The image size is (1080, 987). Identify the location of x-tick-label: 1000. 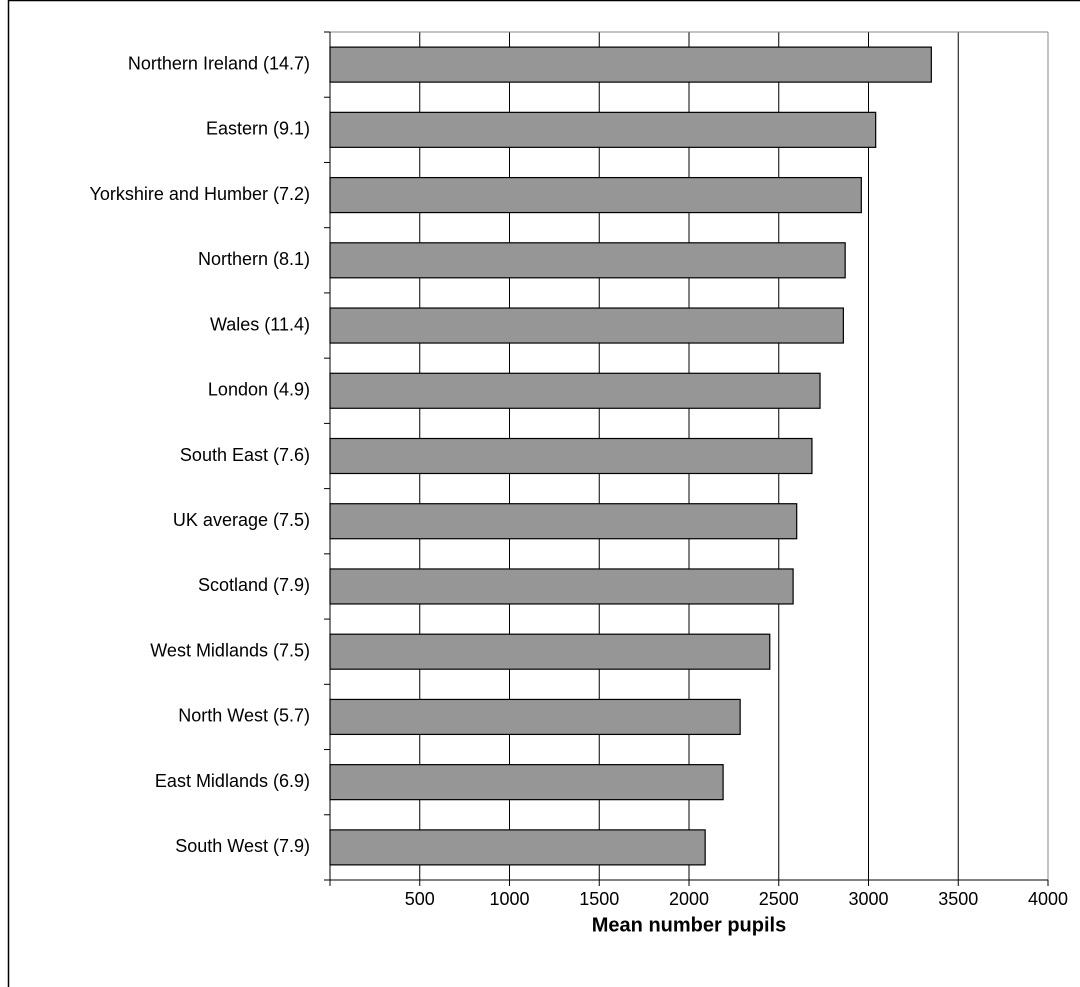
(509, 899).